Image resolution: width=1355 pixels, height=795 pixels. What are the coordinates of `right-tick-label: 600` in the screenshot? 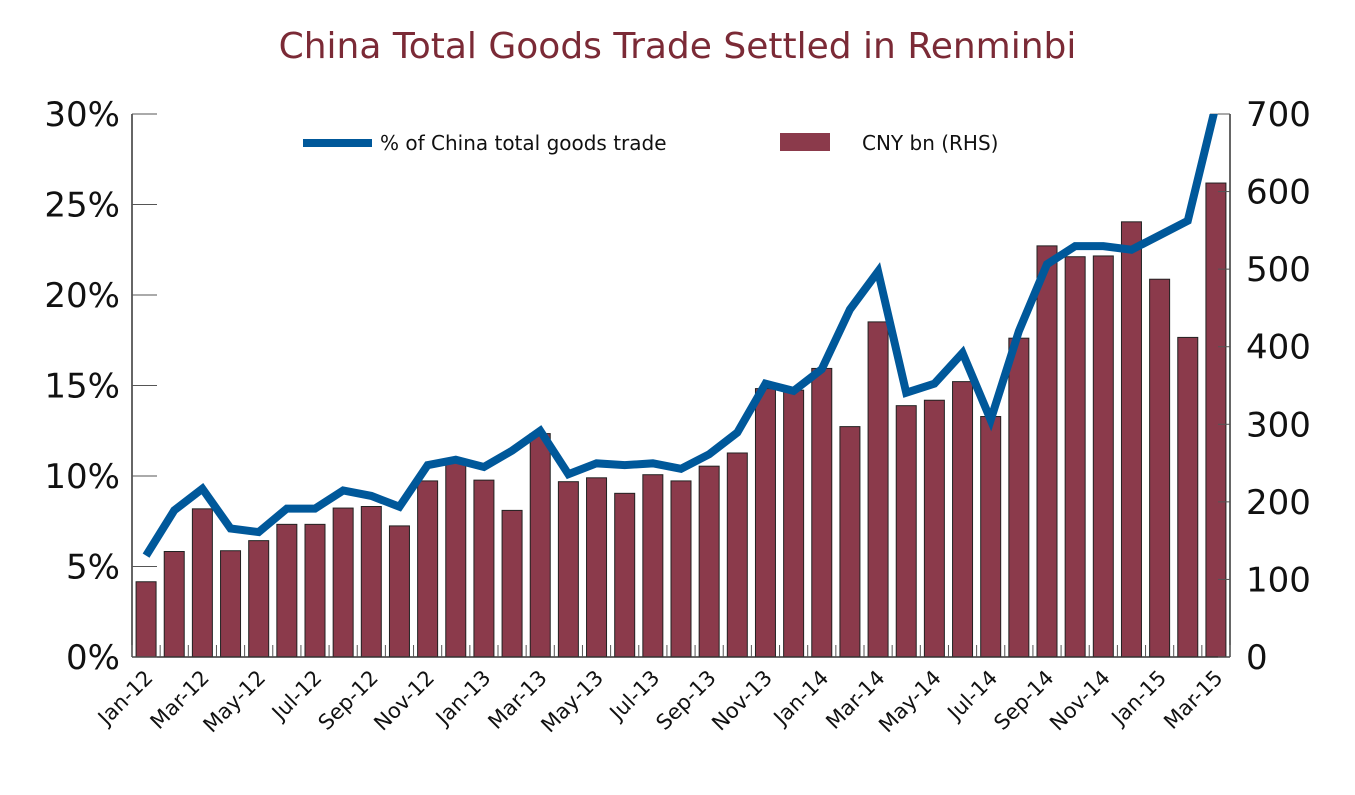 It's located at (1278, 193).